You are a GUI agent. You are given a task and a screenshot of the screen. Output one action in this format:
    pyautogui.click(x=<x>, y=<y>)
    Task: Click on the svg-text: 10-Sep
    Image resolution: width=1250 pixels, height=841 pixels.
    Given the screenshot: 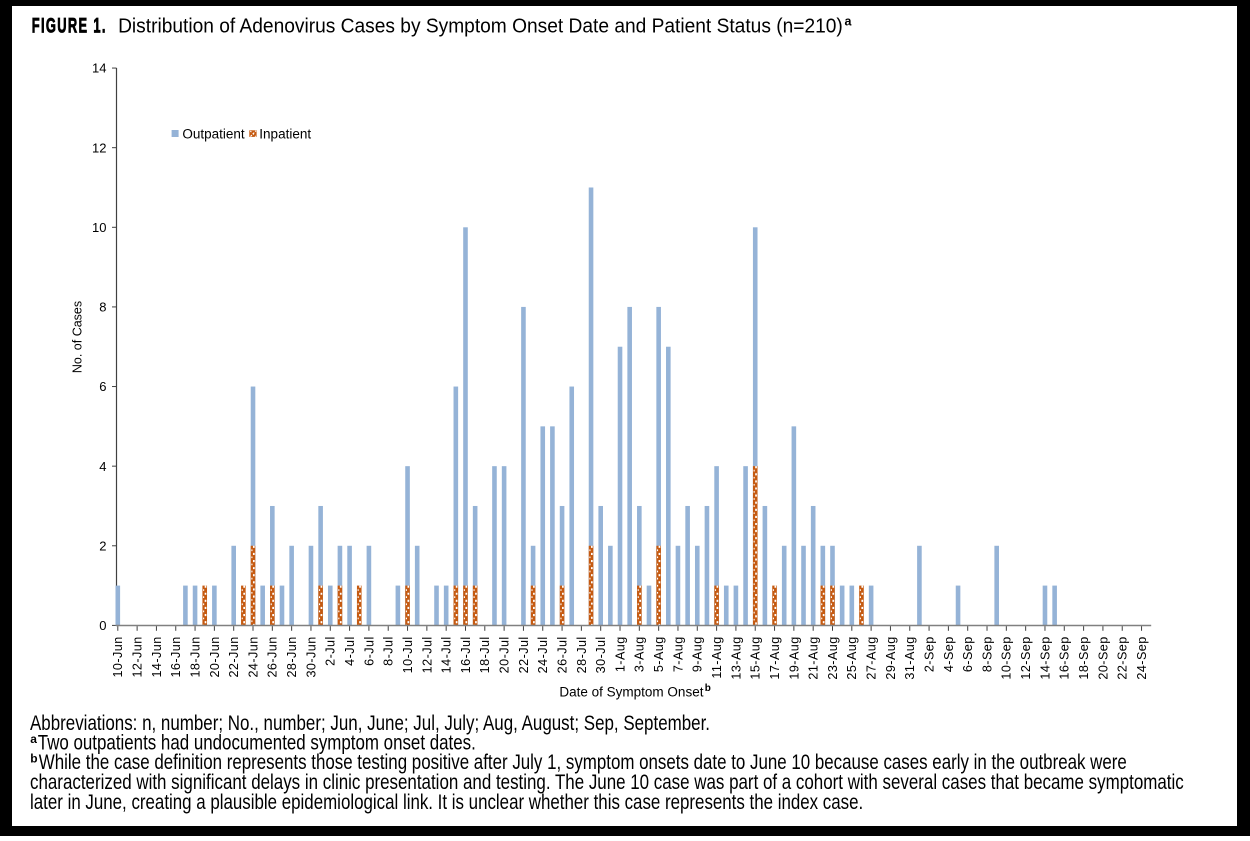 What is the action you would take?
    pyautogui.click(x=1007, y=657)
    